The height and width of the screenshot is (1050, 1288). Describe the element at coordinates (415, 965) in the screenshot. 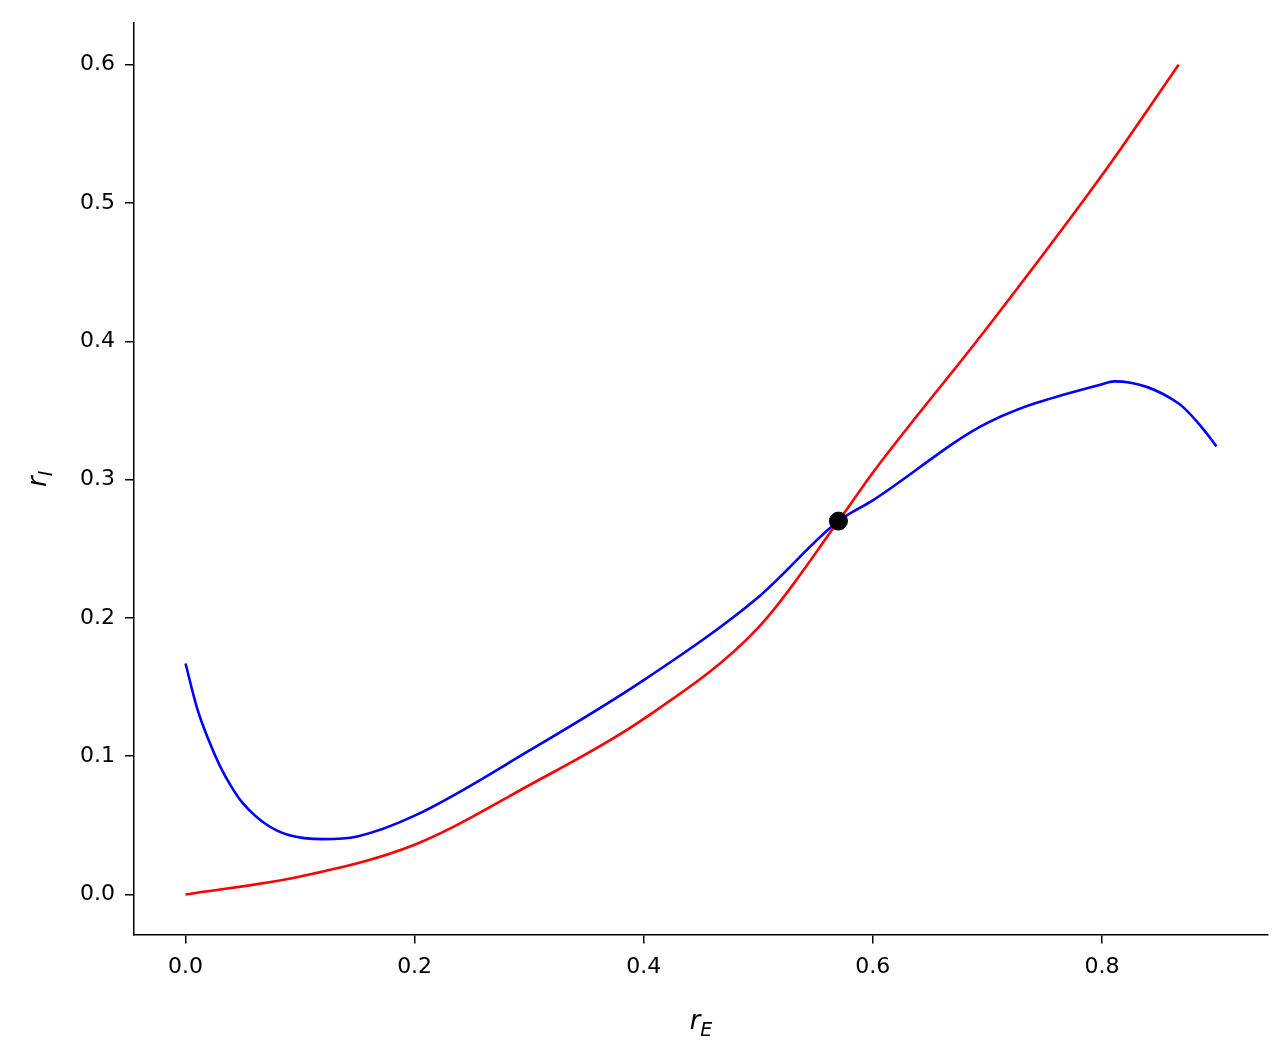

I see `x-tick-label: 0.2` at that location.